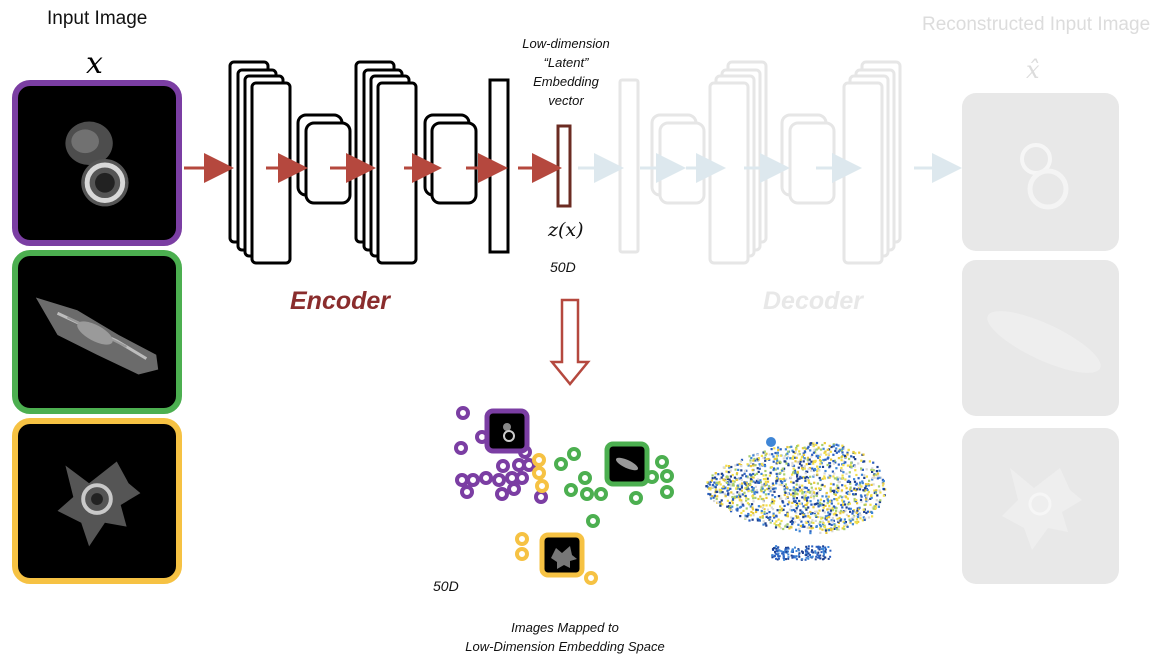 This screenshot has height=658, width=1172. What do you see at coordinates (796, 499) in the screenshot?
I see `tsne-point-cloud` at bounding box center [796, 499].